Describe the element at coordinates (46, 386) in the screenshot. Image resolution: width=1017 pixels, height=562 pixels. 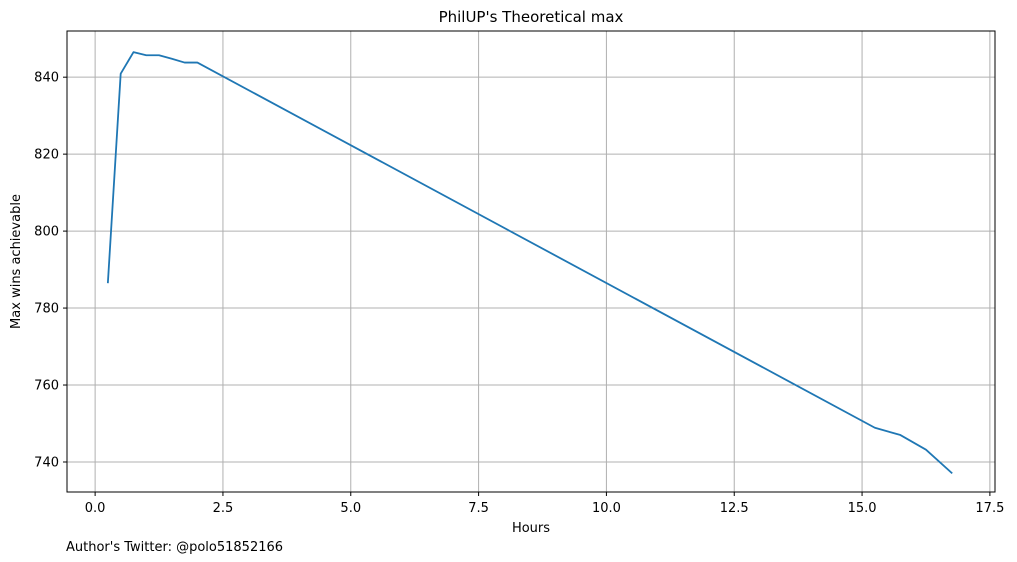
I see `y-tick-label: 760` at that location.